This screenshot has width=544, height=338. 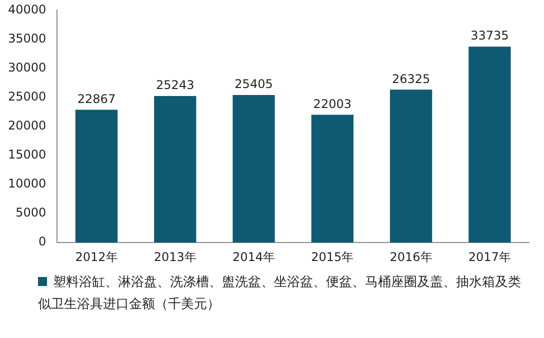 What do you see at coordinates (411, 79) in the screenshot?
I see `data-label: 26325` at bounding box center [411, 79].